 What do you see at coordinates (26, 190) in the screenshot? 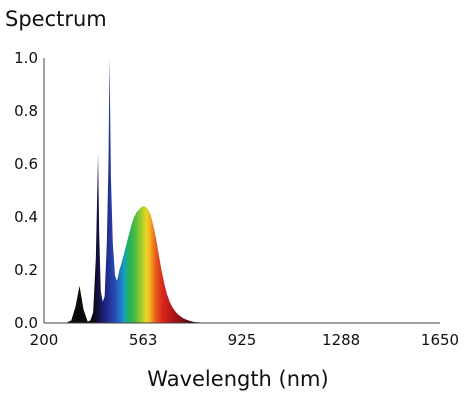
I see `y-tick-labels: 0.0 0.2 0.4 0.6 0.8 1.0` at bounding box center [26, 190].